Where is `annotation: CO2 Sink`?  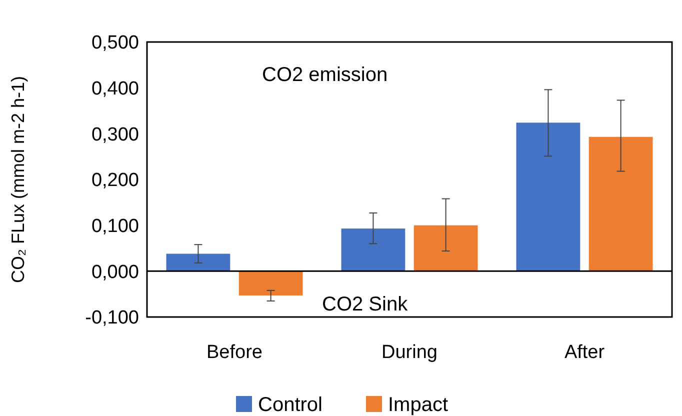 annotation: CO2 Sink is located at coordinates (365, 304).